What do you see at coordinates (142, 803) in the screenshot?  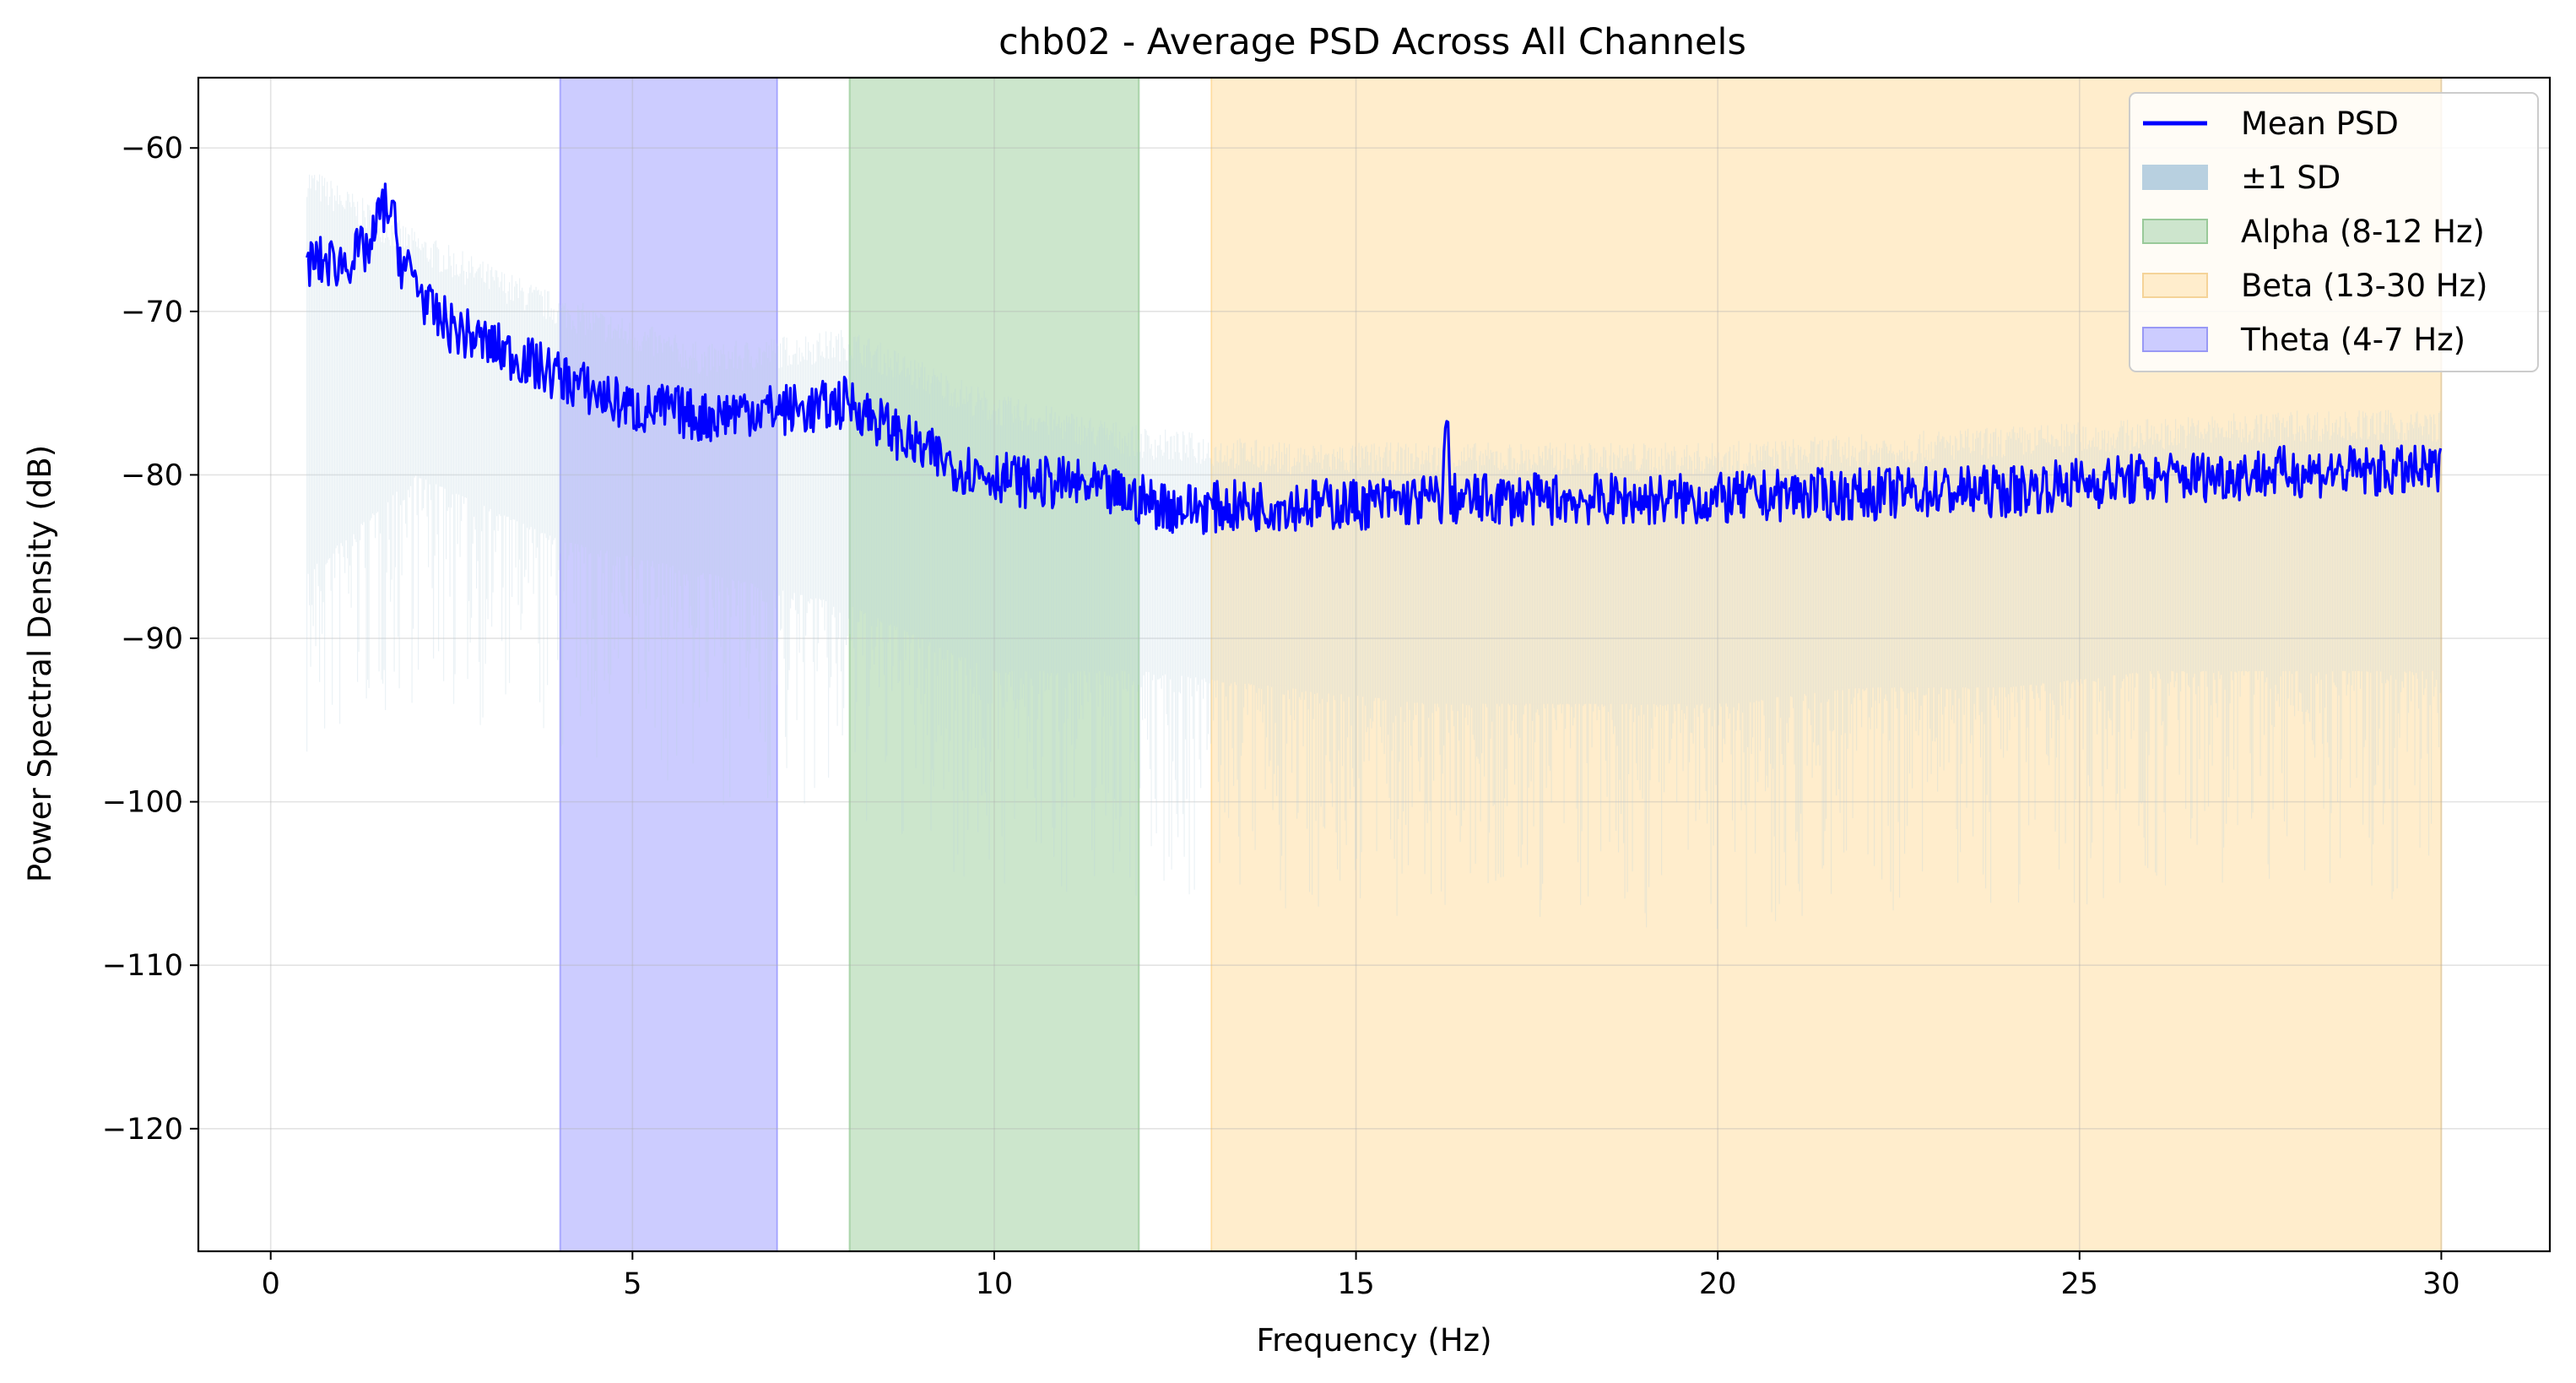 I see `y-tick-label-100: −100` at bounding box center [142, 803].